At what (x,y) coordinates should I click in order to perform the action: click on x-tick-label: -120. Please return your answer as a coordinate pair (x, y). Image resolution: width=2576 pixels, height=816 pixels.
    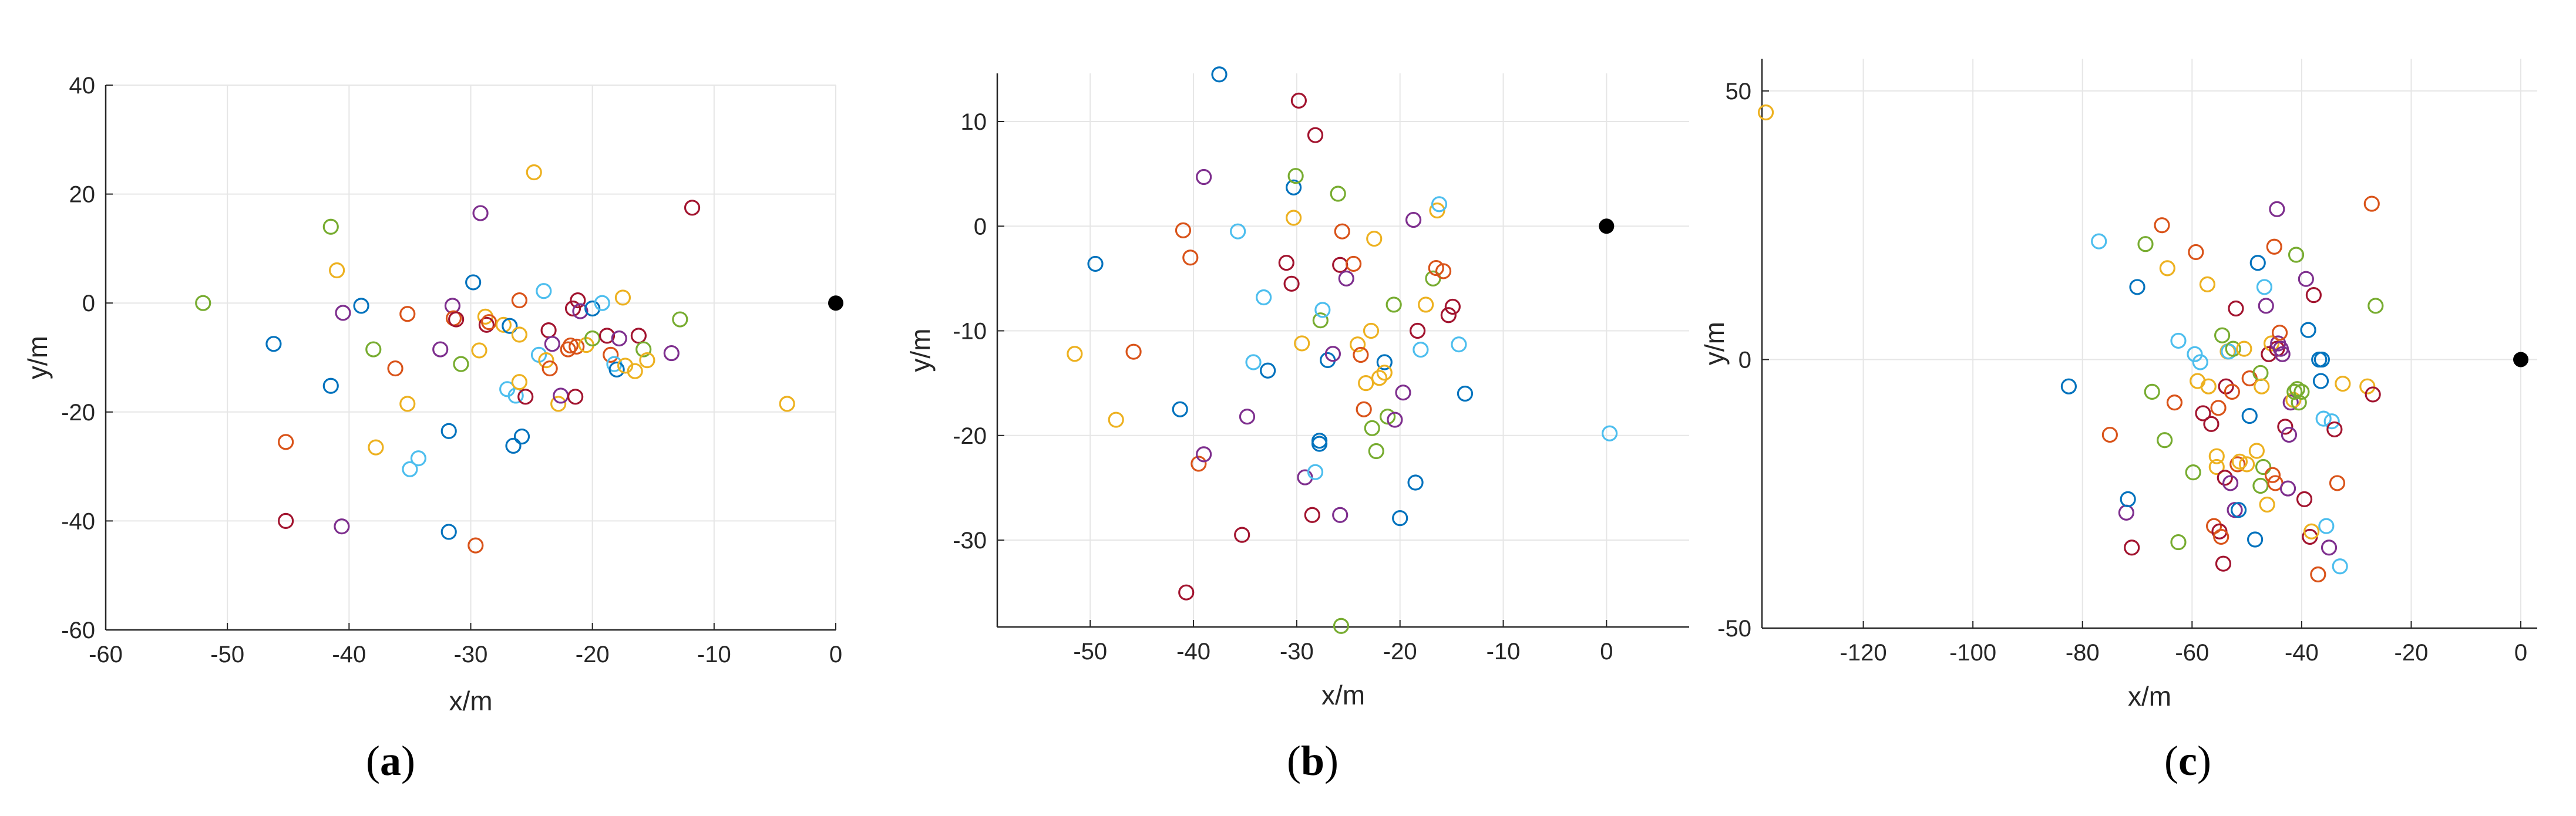
    Looking at the image, I should click on (1863, 653).